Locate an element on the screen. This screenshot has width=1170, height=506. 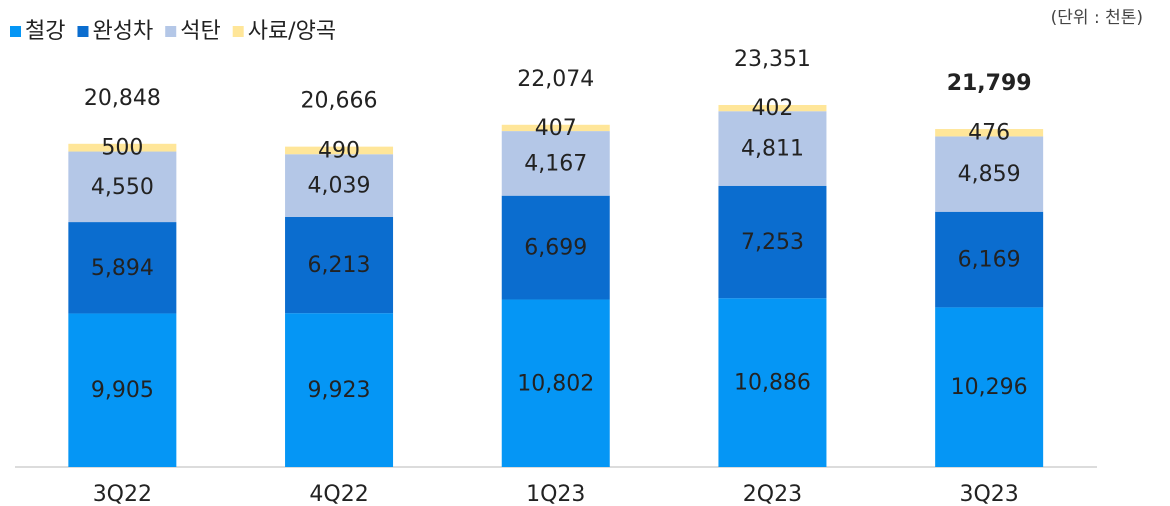
value-label: 5,894 is located at coordinates (122, 268).